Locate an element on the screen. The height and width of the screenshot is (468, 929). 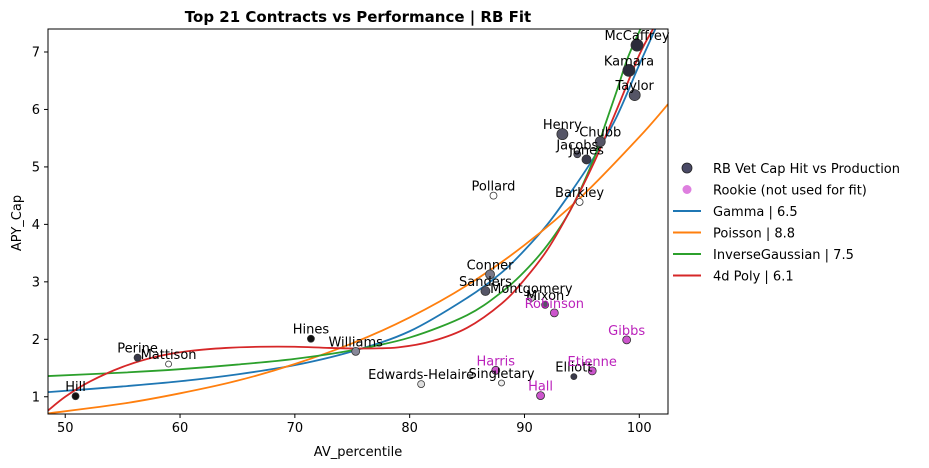
x-axis-ticks: 50 60 70 80 90 100 is located at coordinates (354, 425).